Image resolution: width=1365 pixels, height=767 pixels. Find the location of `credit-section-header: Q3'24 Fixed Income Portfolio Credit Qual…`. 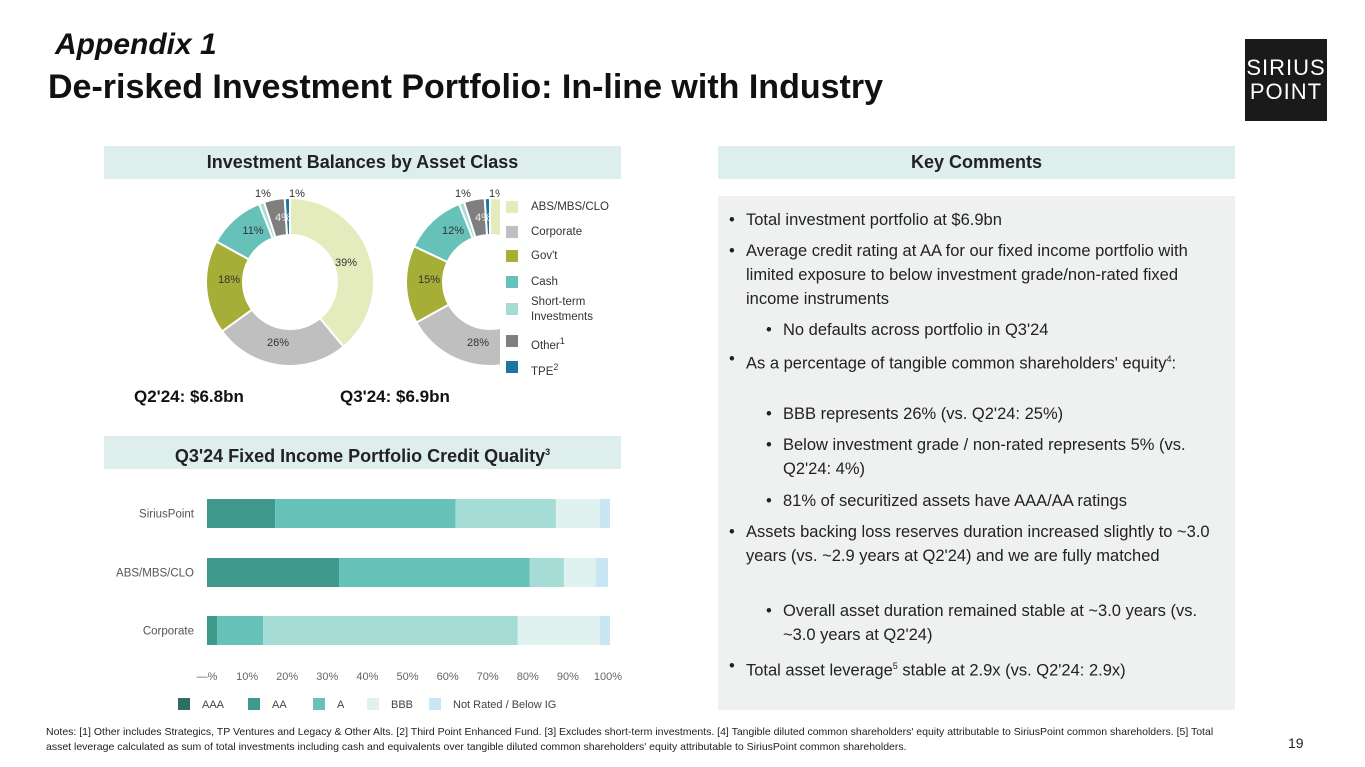

credit-section-header: Q3'24 Fixed Income Portfolio Credit Qual… is located at coordinates (362, 452).